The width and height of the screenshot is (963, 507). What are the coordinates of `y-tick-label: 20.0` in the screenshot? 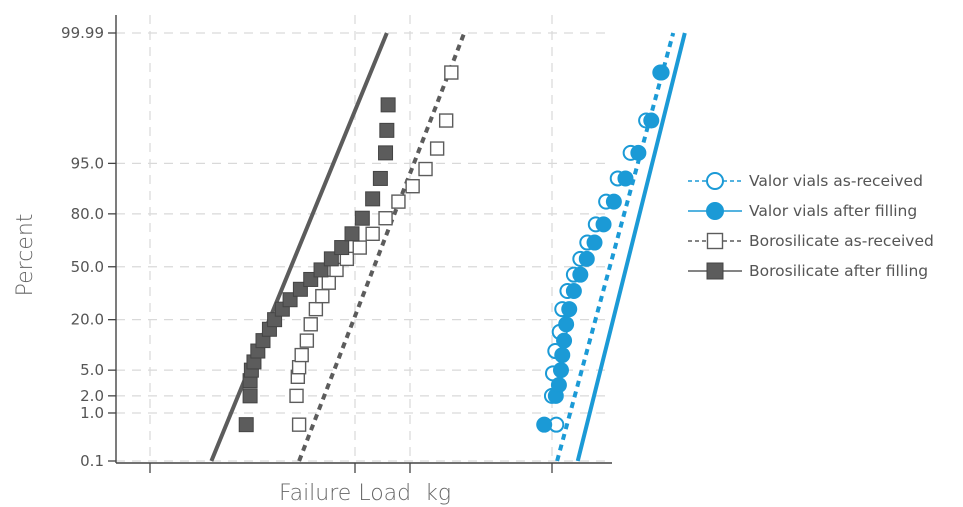 It's located at (87, 320).